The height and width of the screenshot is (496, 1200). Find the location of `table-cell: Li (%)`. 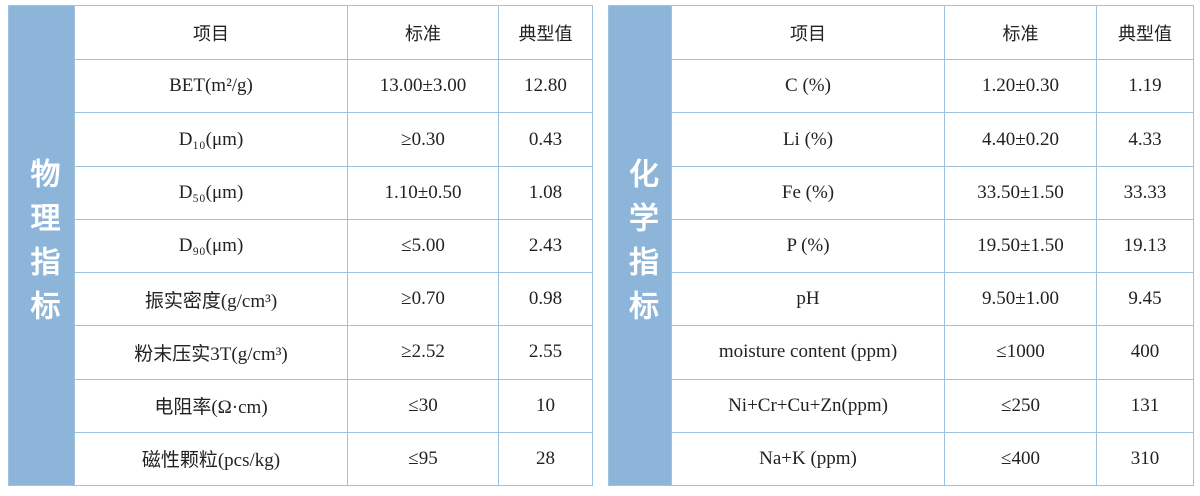

table-cell: Li (%) is located at coordinates (807, 139).